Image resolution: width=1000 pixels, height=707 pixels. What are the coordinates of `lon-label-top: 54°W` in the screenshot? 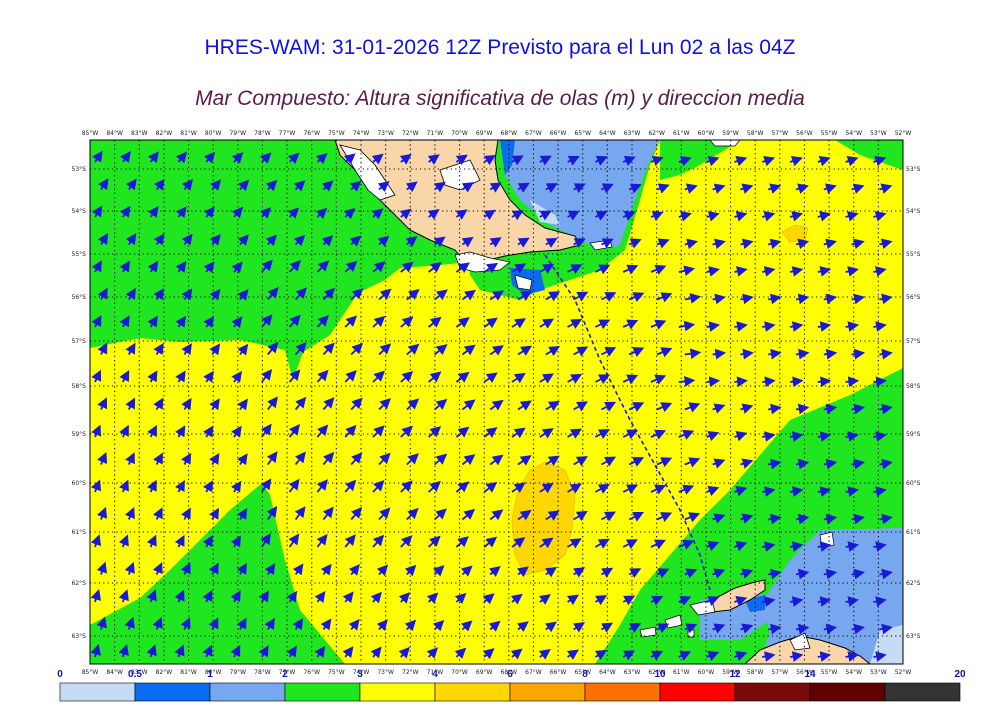 It's located at (853, 133).